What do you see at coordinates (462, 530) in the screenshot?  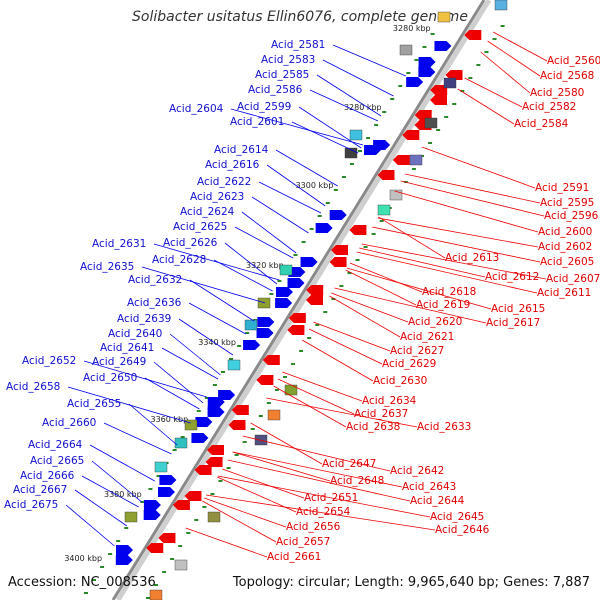 I see `gene-label-right: Acid_2646` at bounding box center [462, 530].